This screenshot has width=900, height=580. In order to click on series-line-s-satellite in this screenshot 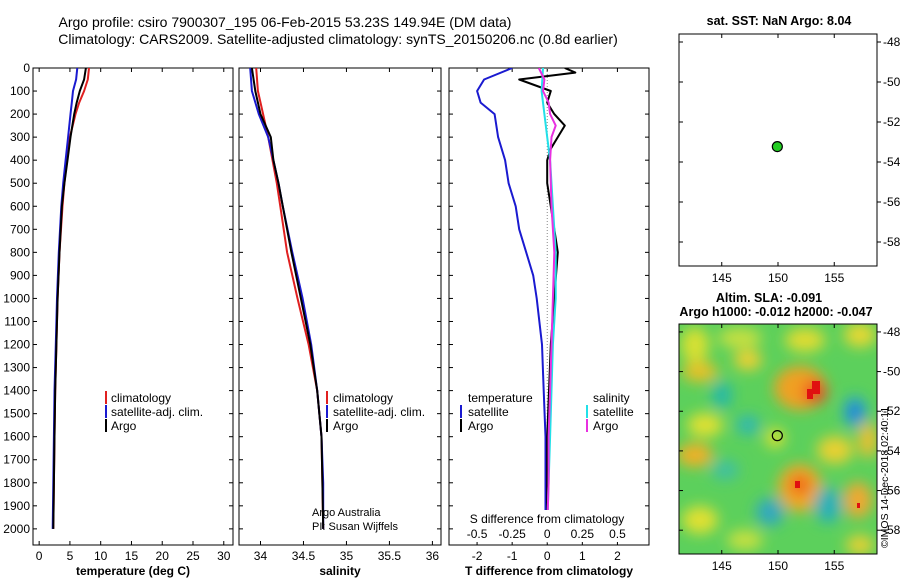, I will do `click(548, 298)`.